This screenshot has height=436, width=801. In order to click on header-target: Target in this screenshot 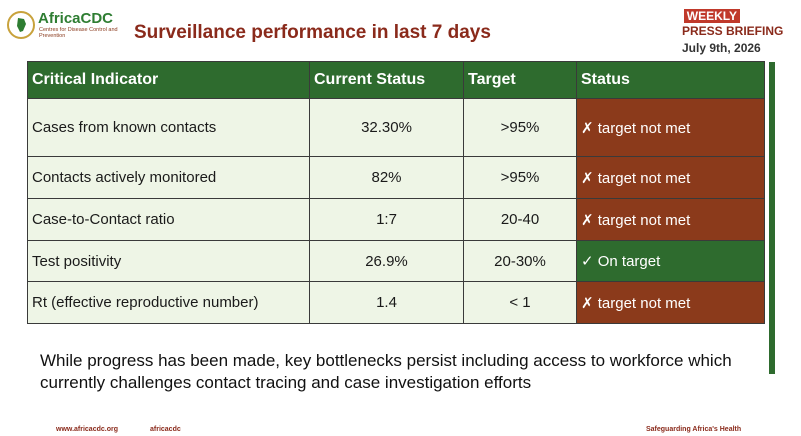, I will do `click(520, 80)`.